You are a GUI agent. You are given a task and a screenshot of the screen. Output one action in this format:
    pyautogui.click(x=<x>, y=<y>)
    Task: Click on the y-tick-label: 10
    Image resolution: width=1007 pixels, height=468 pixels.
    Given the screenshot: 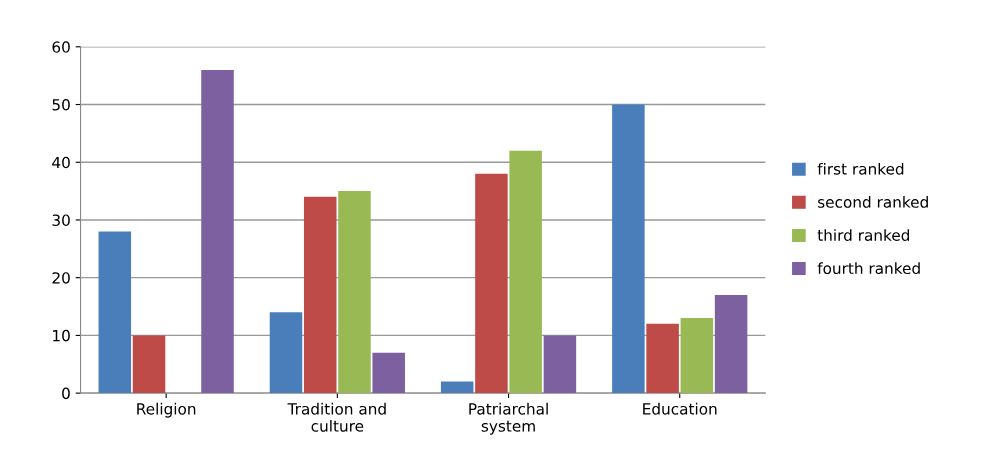 What is the action you would take?
    pyautogui.click(x=61, y=335)
    